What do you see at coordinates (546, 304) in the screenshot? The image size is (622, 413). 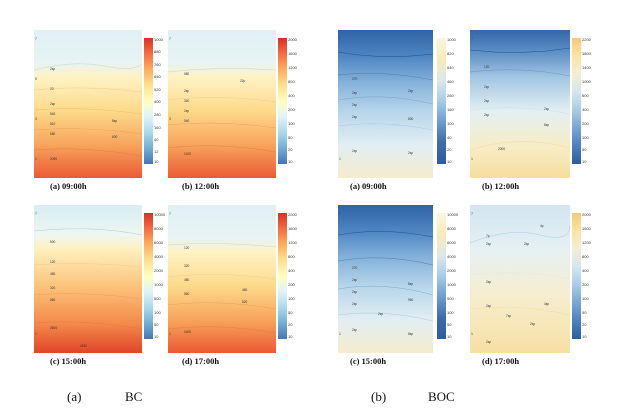 I see `svg-text: 4sp` at bounding box center [546, 304].